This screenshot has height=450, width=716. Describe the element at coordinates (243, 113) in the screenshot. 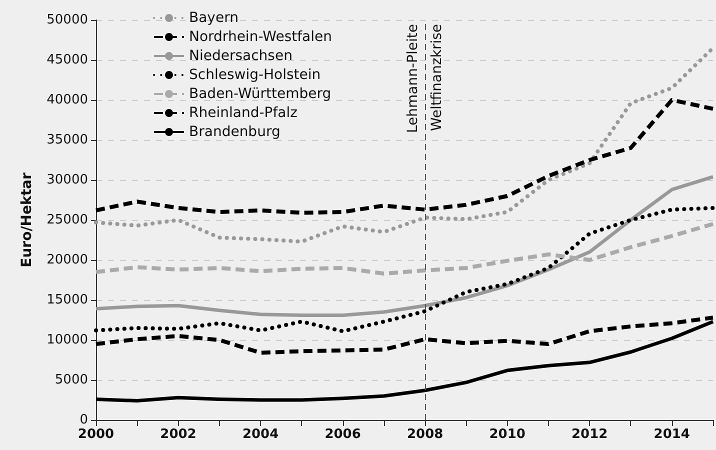

I see `legend-label: Rheinland-Pfalz` at that location.